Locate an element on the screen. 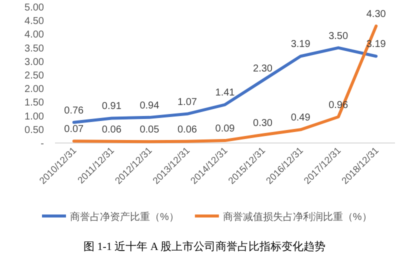 Image resolution: width=409 pixels, height=262 pixels. y-tick-label: 1.50 is located at coordinates (34, 103).